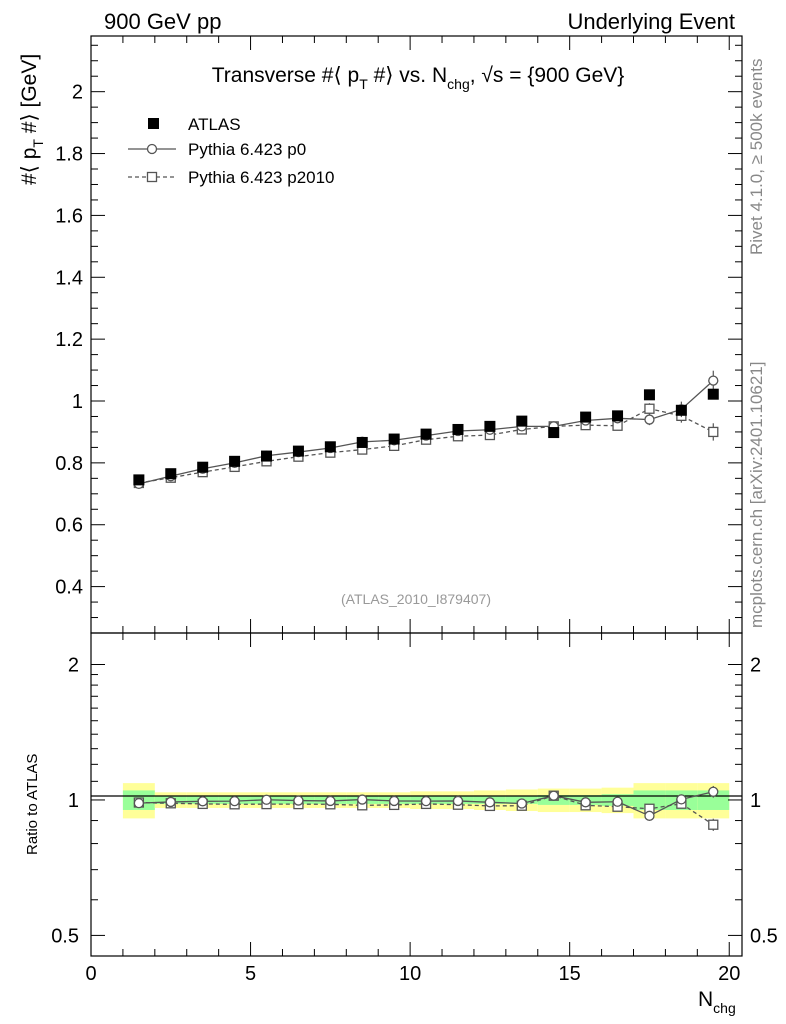 This screenshot has width=786, height=1024. What do you see at coordinates (152, 177) in the screenshot?
I see `legend-p2010-marker` at bounding box center [152, 177].